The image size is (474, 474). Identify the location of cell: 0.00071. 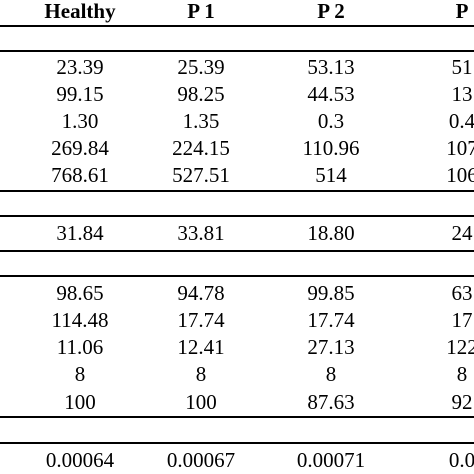
(331, 460).